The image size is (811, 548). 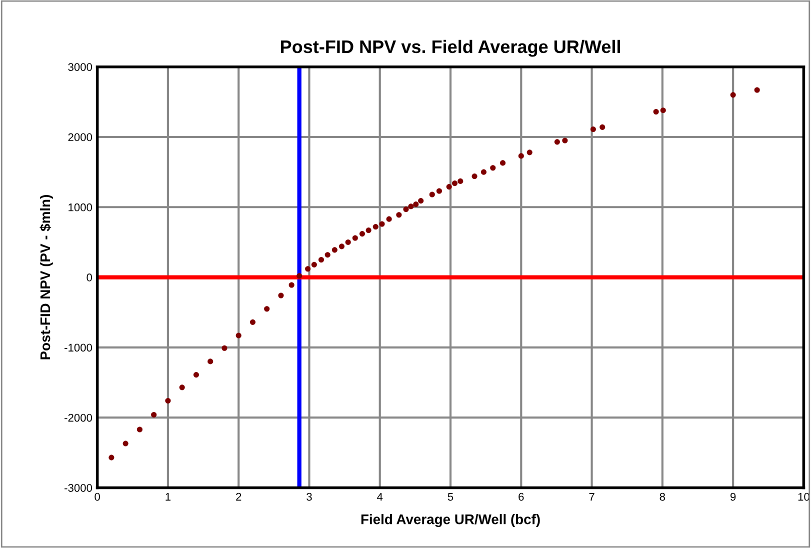 What do you see at coordinates (78, 418) in the screenshot?
I see `y-tick-label: -2000` at bounding box center [78, 418].